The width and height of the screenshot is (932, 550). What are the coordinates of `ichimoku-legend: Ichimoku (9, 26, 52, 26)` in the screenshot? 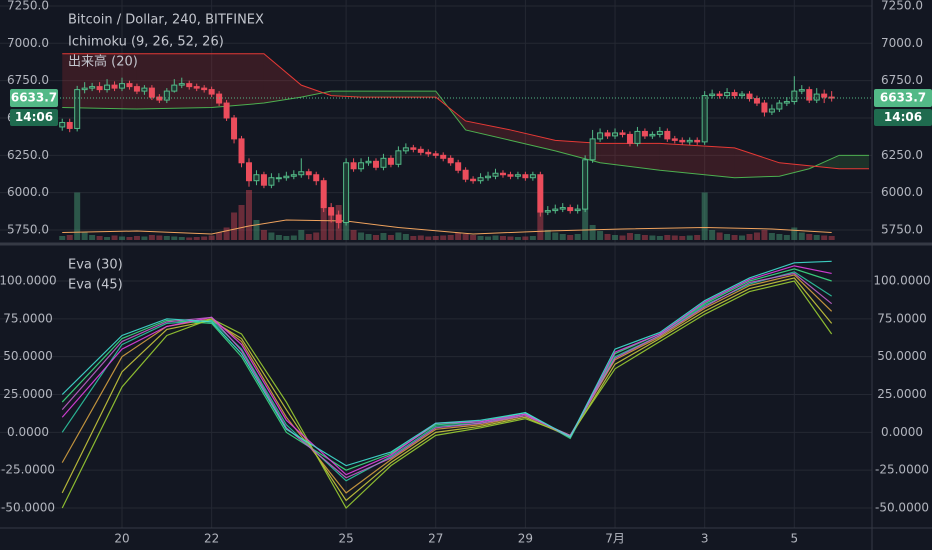 It's located at (146, 42).